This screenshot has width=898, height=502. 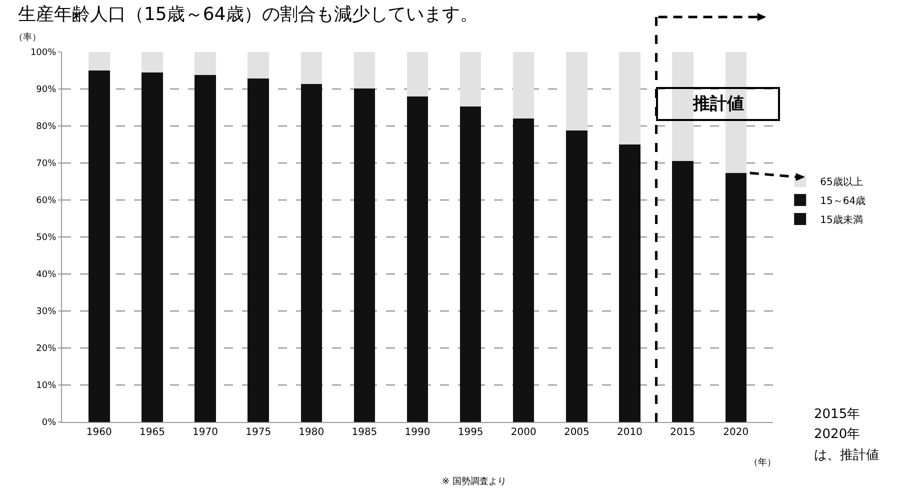 I want to click on x-tick-label: 1975, so click(x=259, y=432).